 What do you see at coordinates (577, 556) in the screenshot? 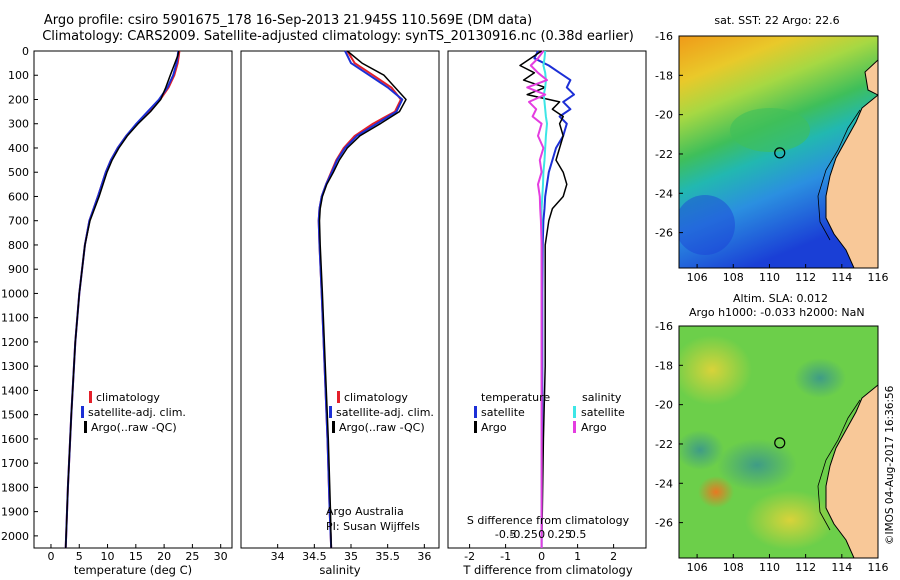
I see `x-tick-label: 1` at bounding box center [577, 556].